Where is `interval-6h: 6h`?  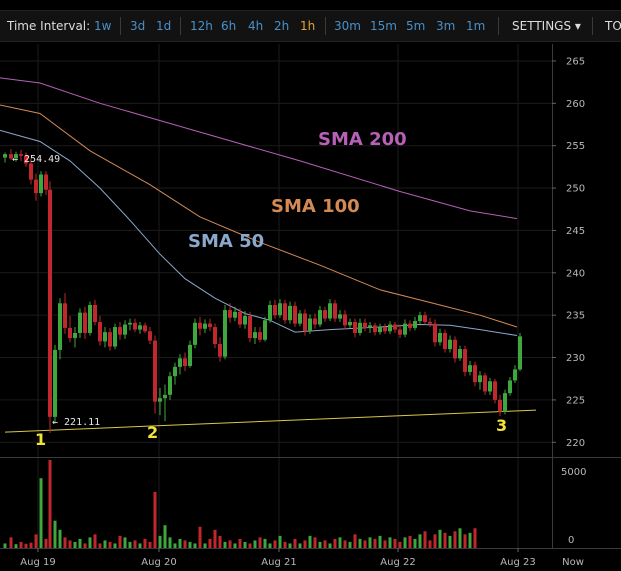 interval-6h: 6h is located at coordinates (229, 26).